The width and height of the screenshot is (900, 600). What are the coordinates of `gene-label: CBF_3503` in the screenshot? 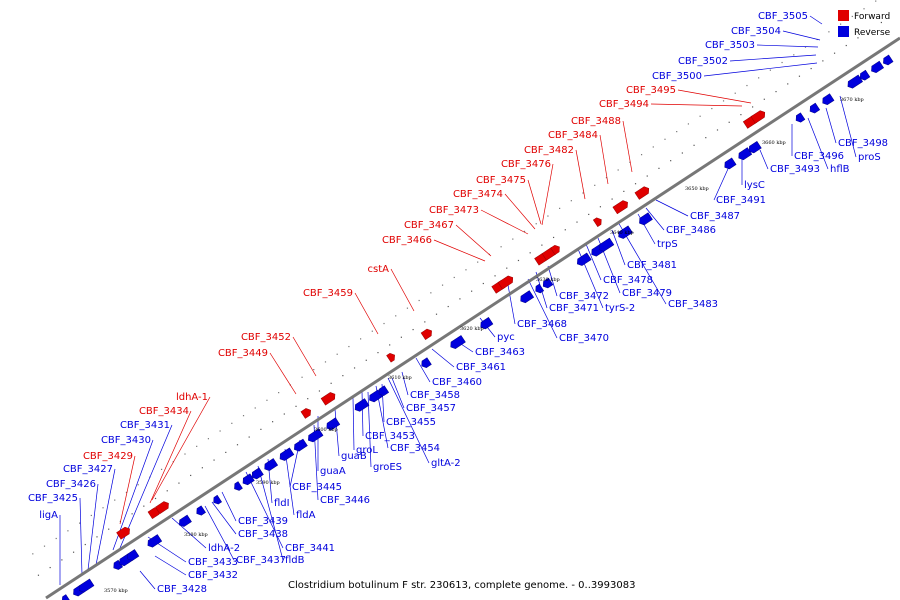 It's located at (730, 45).